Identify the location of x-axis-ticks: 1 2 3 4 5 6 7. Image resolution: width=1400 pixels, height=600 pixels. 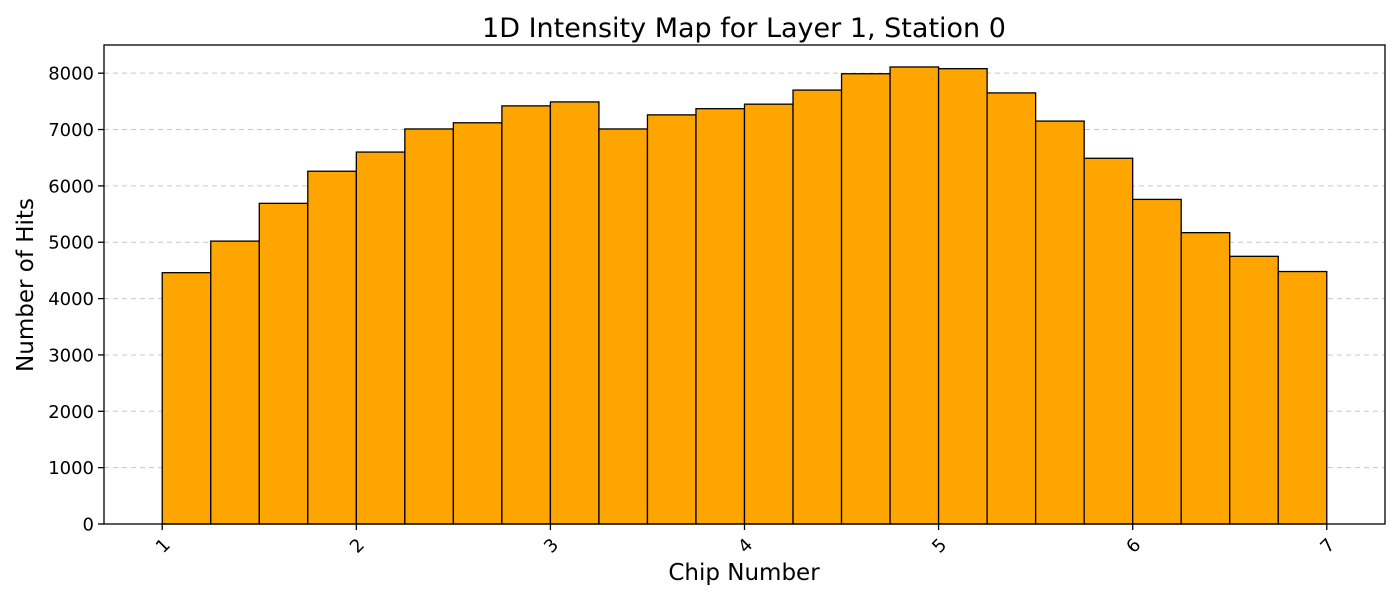
(745, 541).